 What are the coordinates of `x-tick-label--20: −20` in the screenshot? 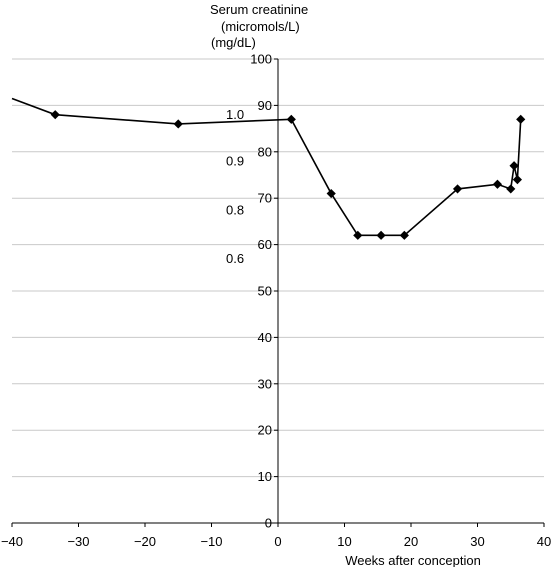 It's located at (145, 541).